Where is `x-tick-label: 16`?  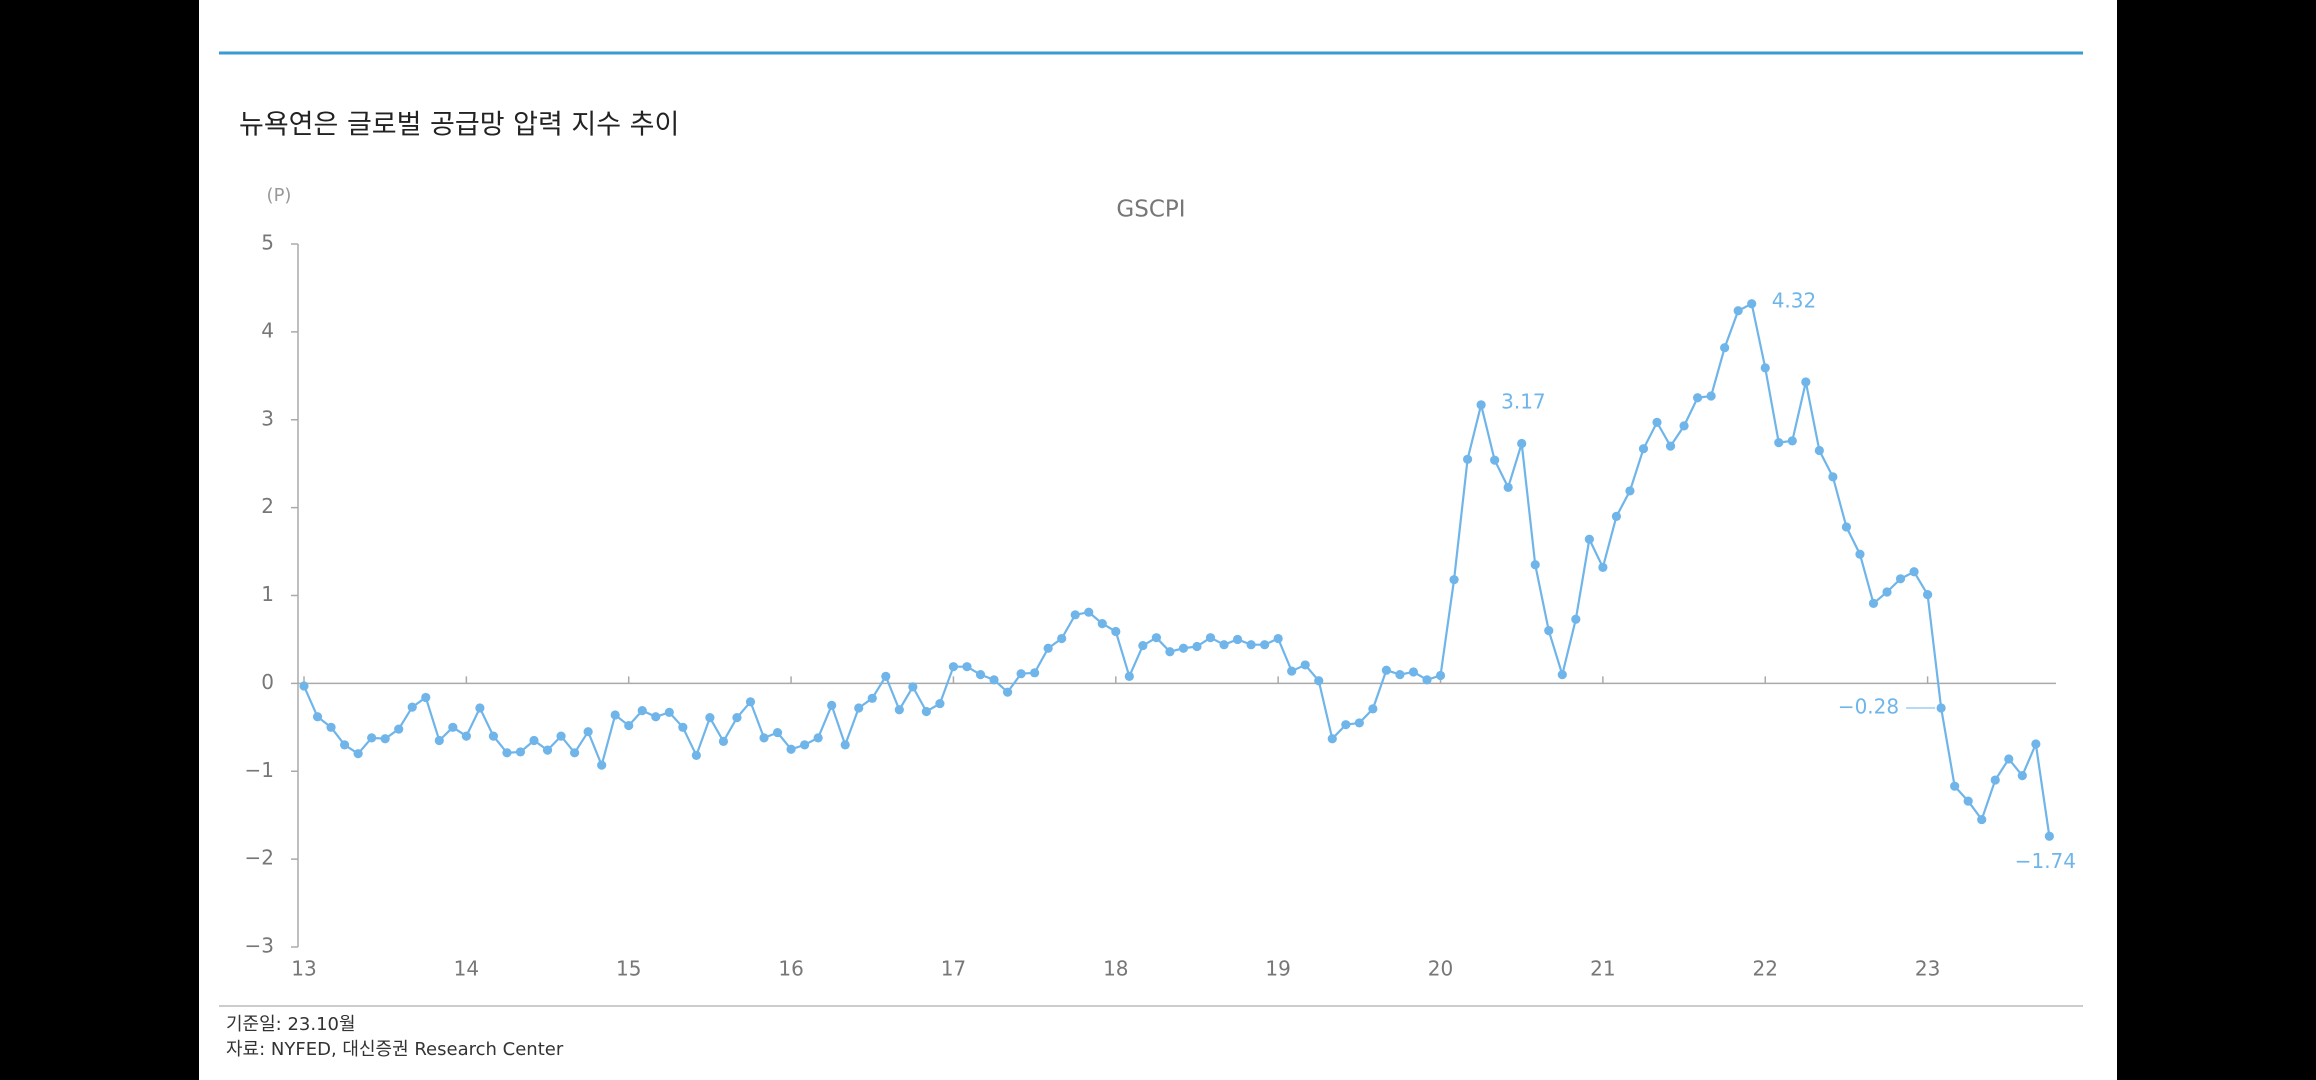 x-tick-label: 16 is located at coordinates (790, 969).